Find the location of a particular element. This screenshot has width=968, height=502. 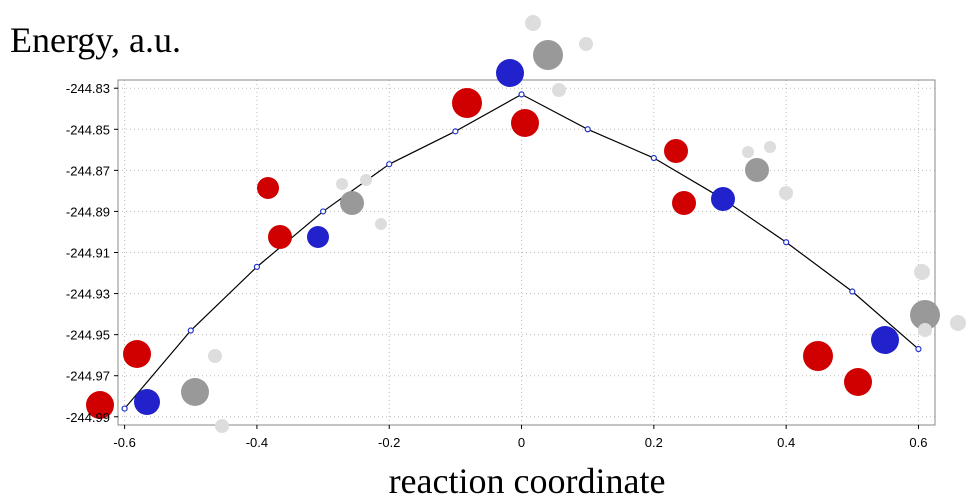

y-tick-label: -244.89 is located at coordinates (88, 211).